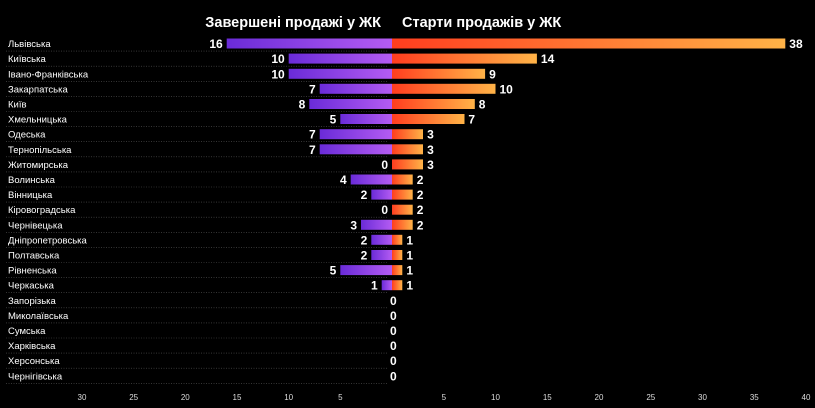  Describe the element at coordinates (38, 316) in the screenshot. I see `category-label: Миколаївська` at that location.